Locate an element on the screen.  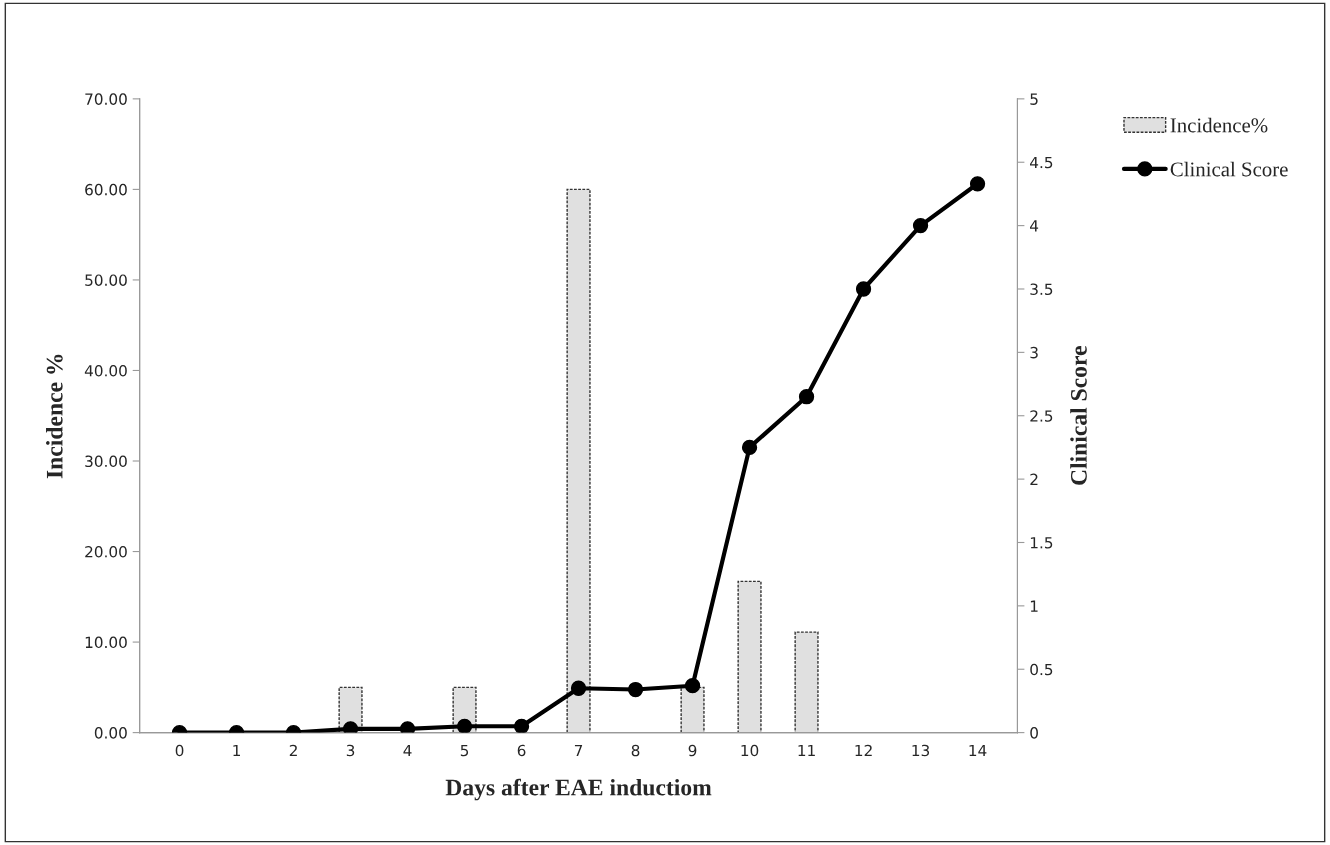
y2-tick-label: 3 is located at coordinates (1034, 352).